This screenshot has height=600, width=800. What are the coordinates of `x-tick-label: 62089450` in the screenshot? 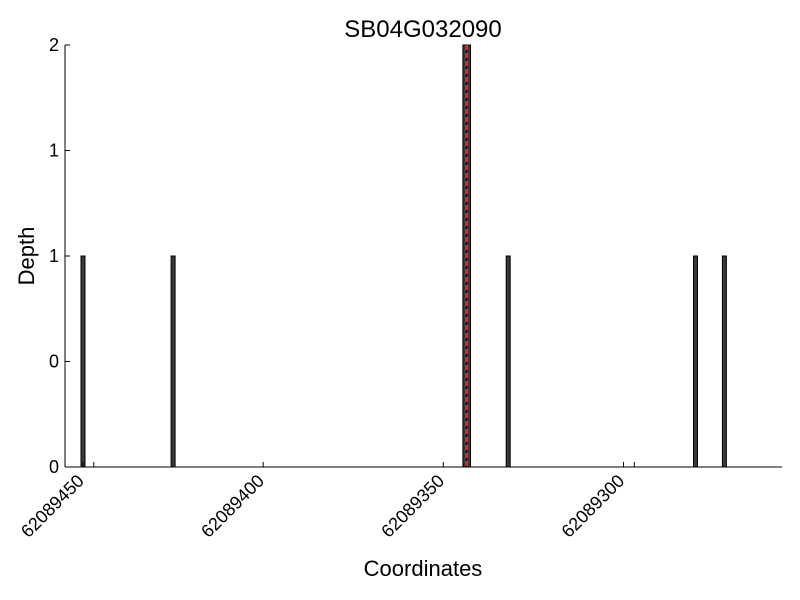 It's located at (52, 506).